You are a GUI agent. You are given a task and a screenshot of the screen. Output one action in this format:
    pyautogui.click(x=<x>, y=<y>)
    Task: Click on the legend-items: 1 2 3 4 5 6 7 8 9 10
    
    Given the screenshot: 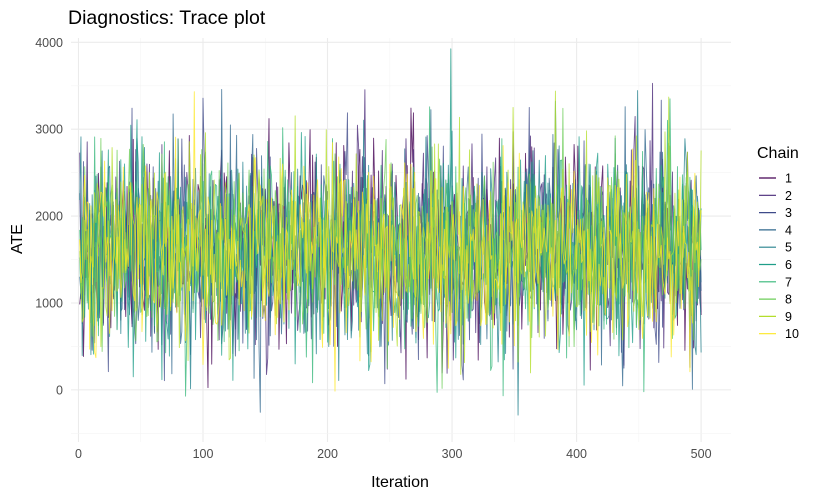 What is the action you would take?
    pyautogui.click(x=779, y=256)
    